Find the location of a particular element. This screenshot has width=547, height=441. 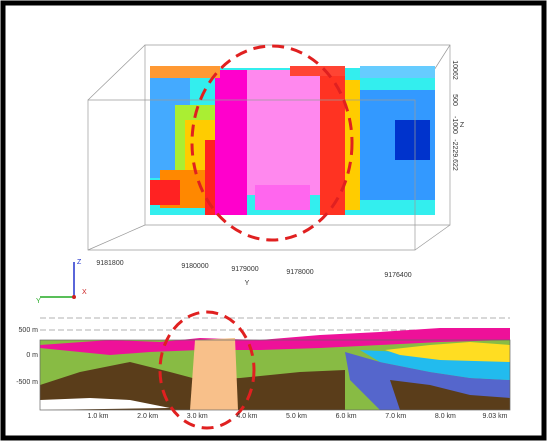

distance-label: 8.0 km is located at coordinates (445, 416).